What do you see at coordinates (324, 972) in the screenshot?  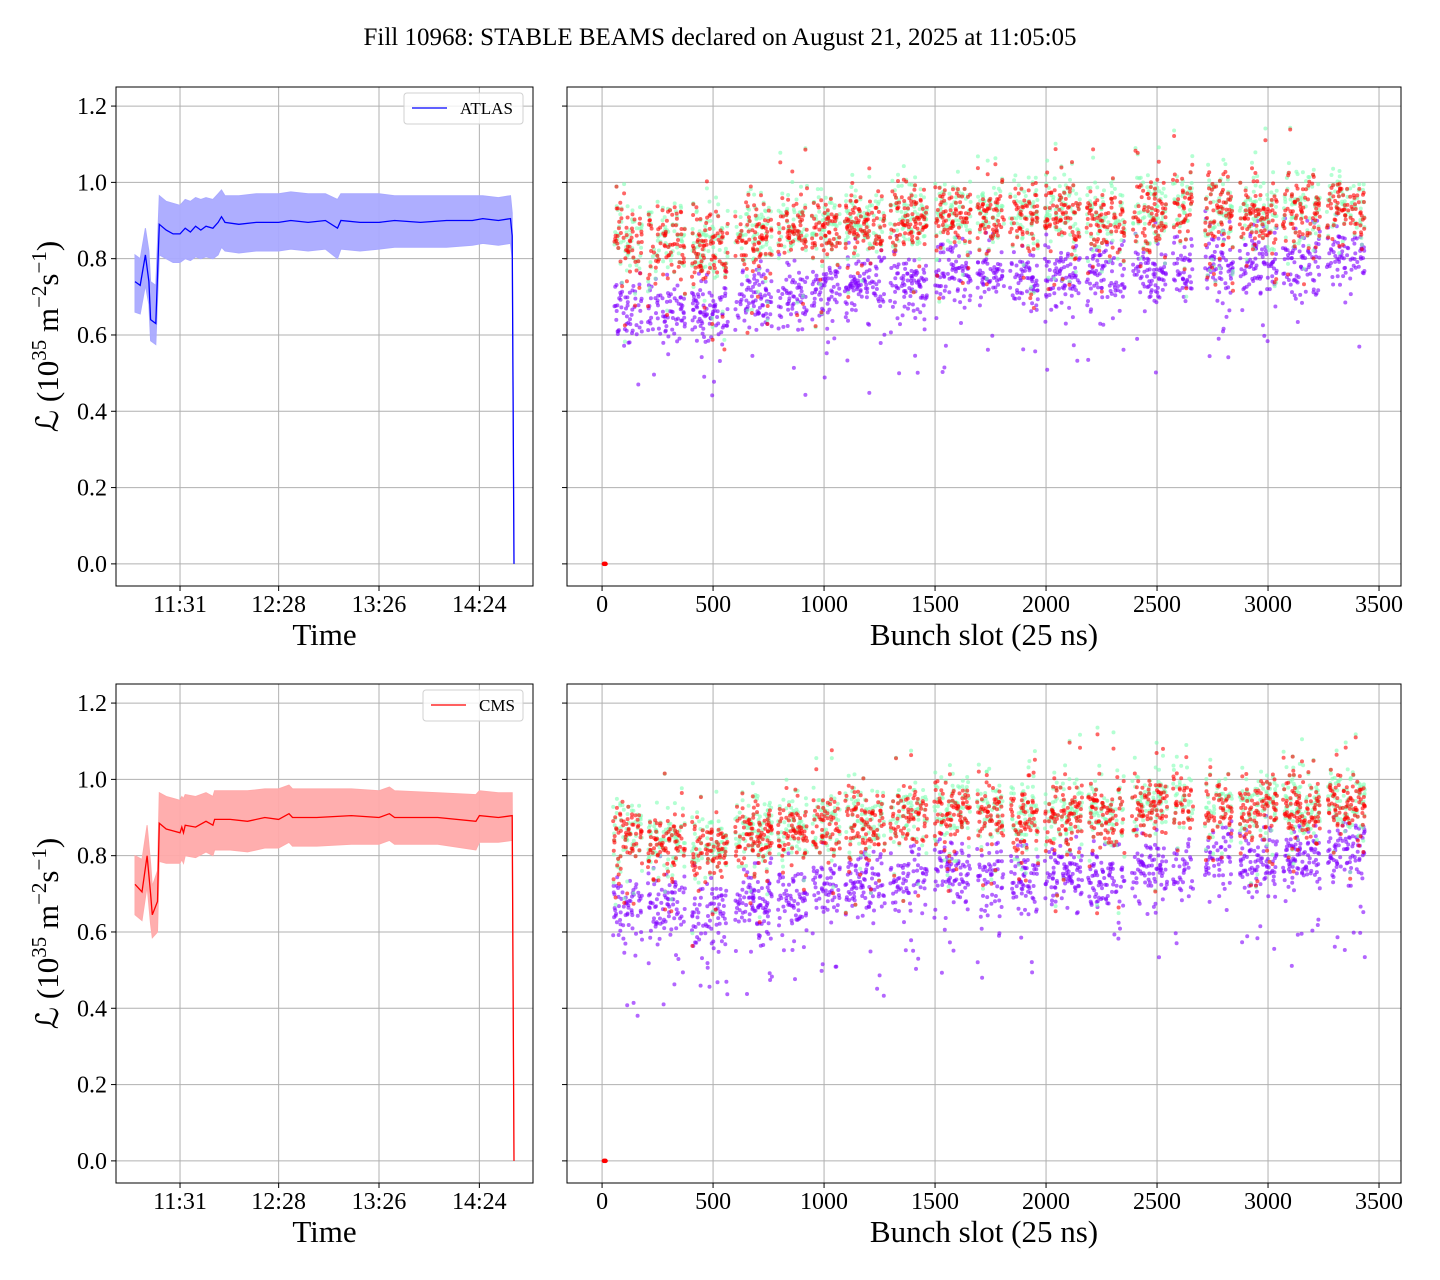 I see `uncertainty-band` at bounding box center [324, 972].